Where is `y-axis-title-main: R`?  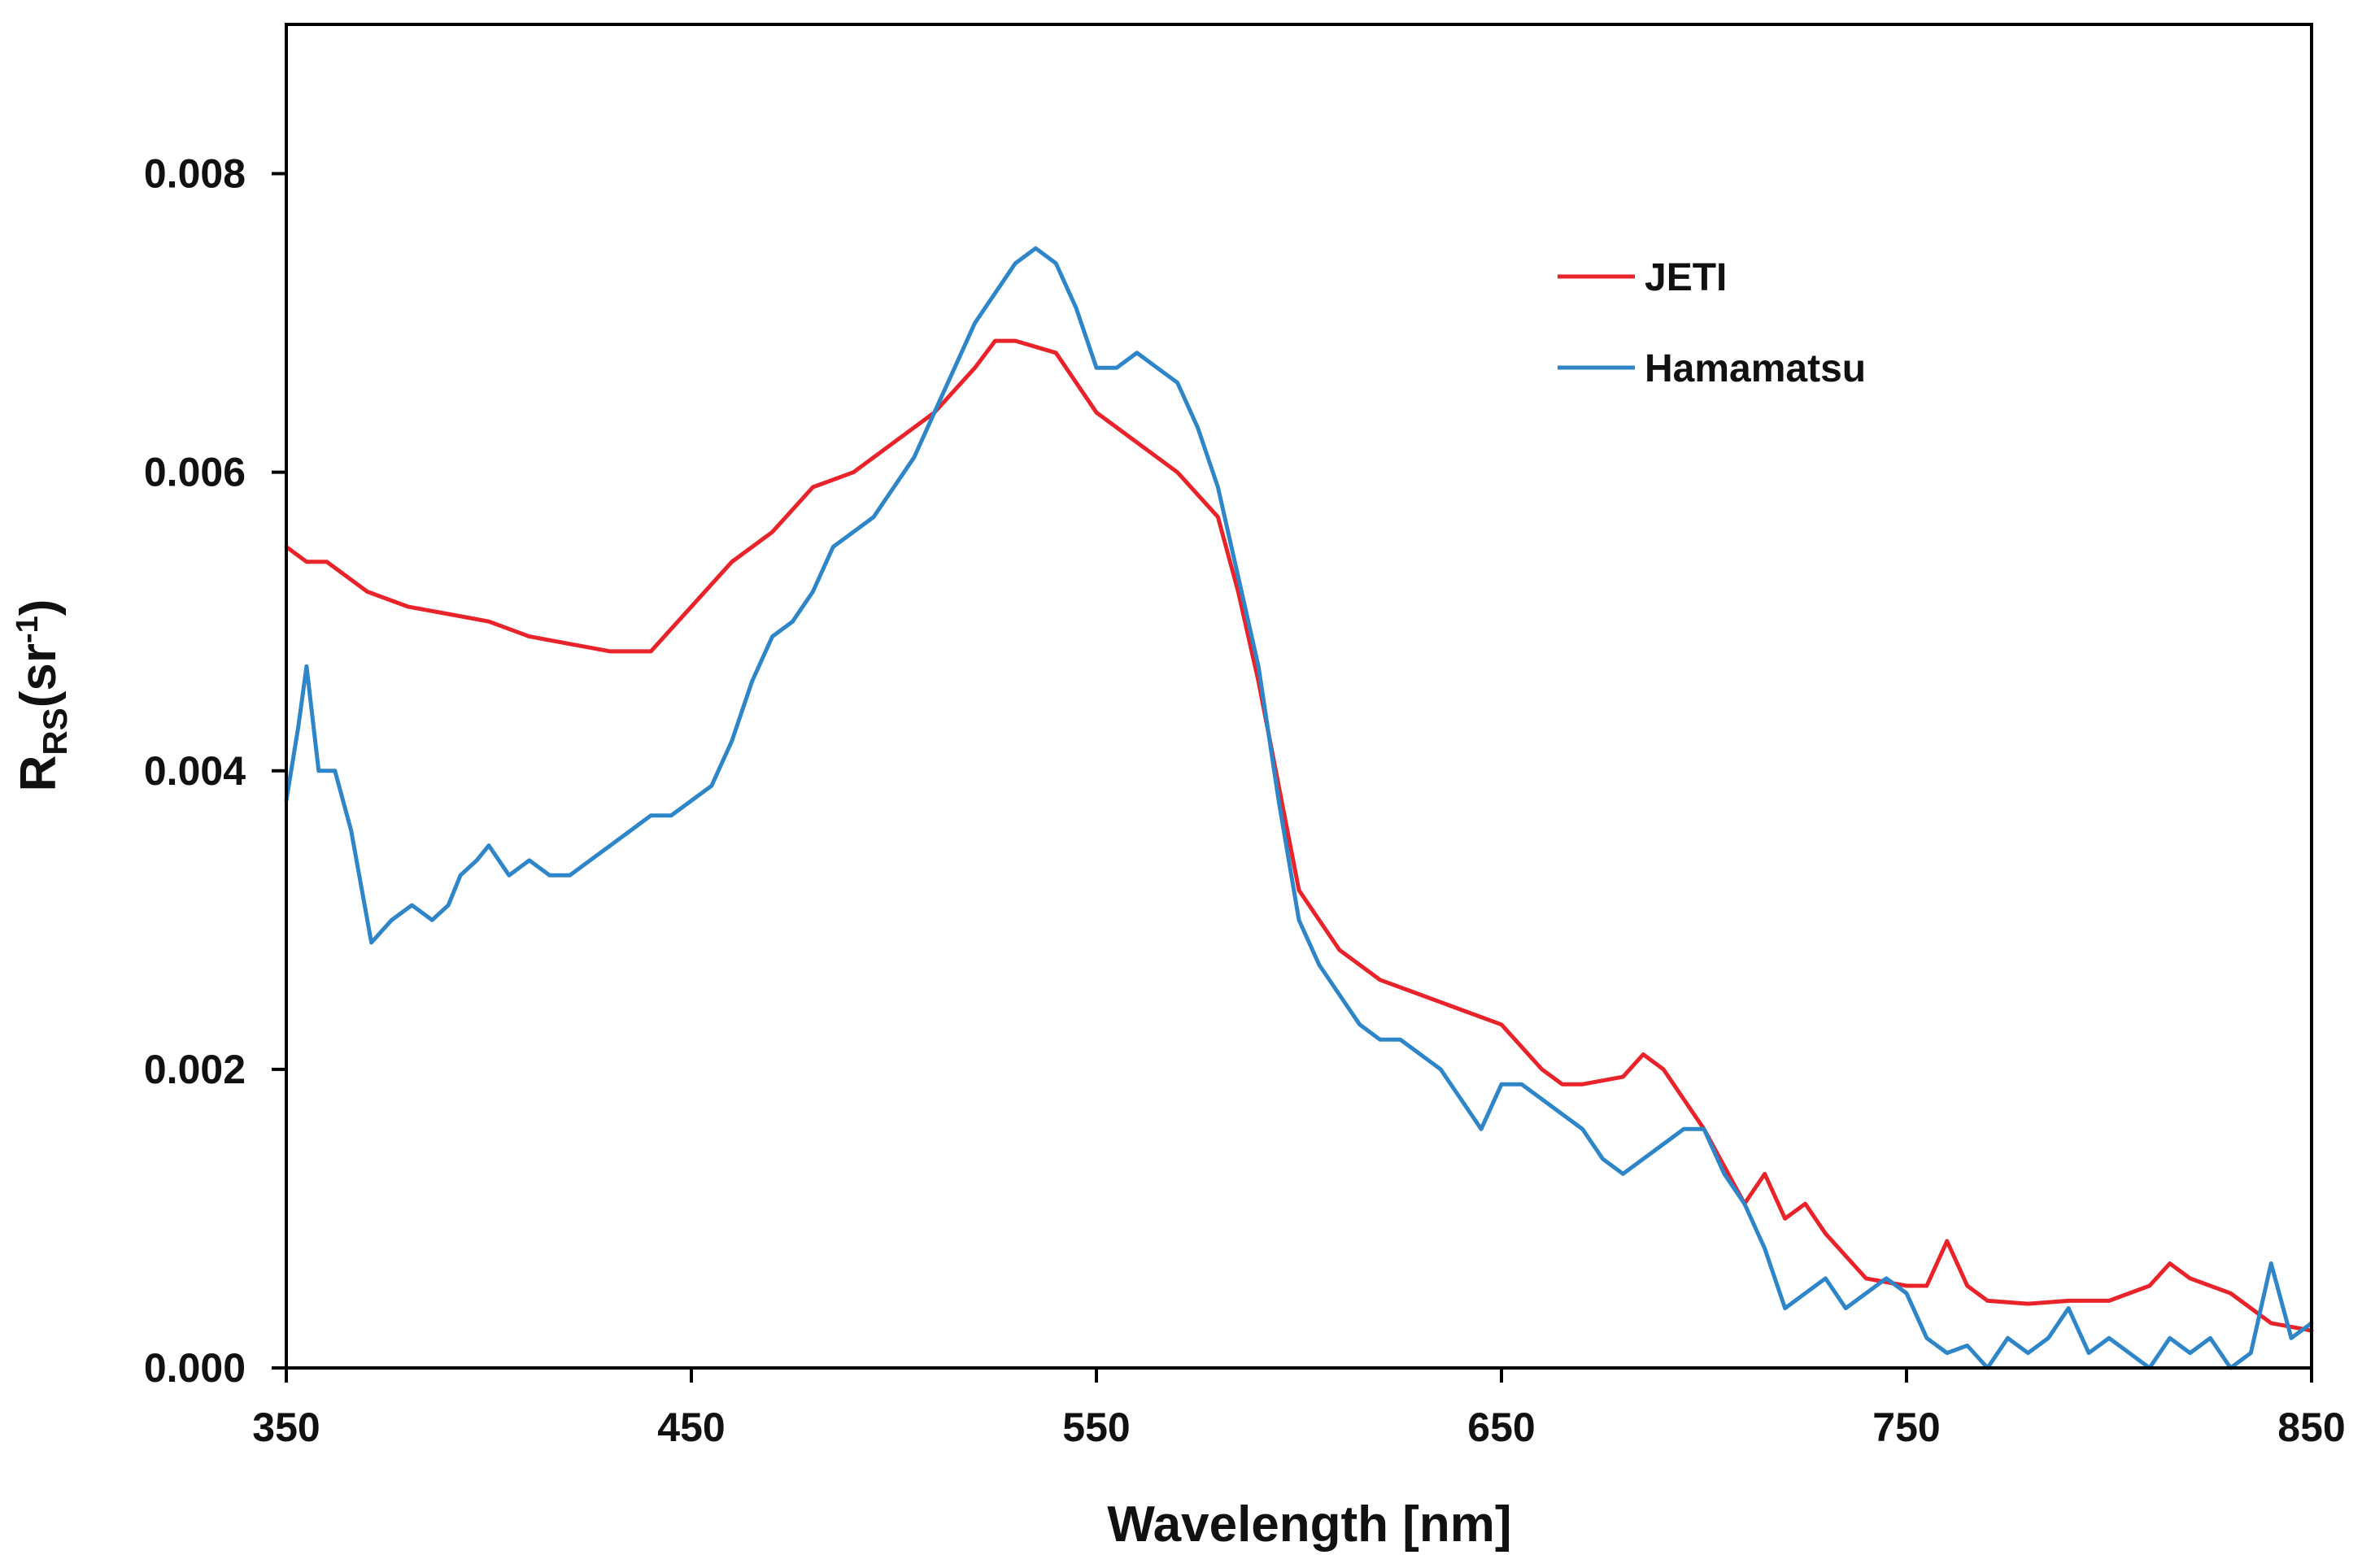
y-axis-title-main: R is located at coordinates (39, 774).